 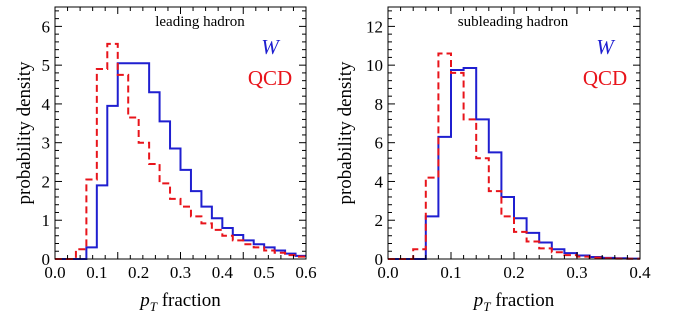 What do you see at coordinates (46, 143) in the screenshot?
I see `y-tick-label: 3` at bounding box center [46, 143].